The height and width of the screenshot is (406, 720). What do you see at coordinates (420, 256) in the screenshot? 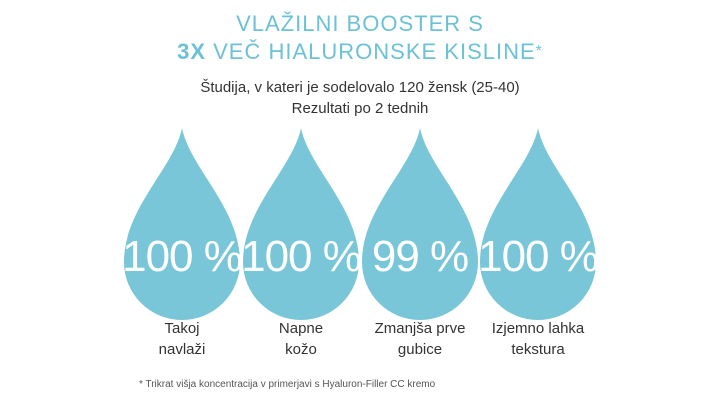
I see `result-value-3: 99 %` at bounding box center [420, 256].